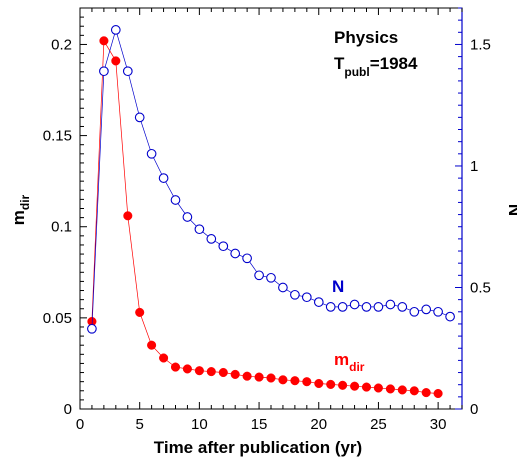 The width and height of the screenshot is (517, 466). I want to click on y-left-tick-label: 0.15, so click(57, 136).